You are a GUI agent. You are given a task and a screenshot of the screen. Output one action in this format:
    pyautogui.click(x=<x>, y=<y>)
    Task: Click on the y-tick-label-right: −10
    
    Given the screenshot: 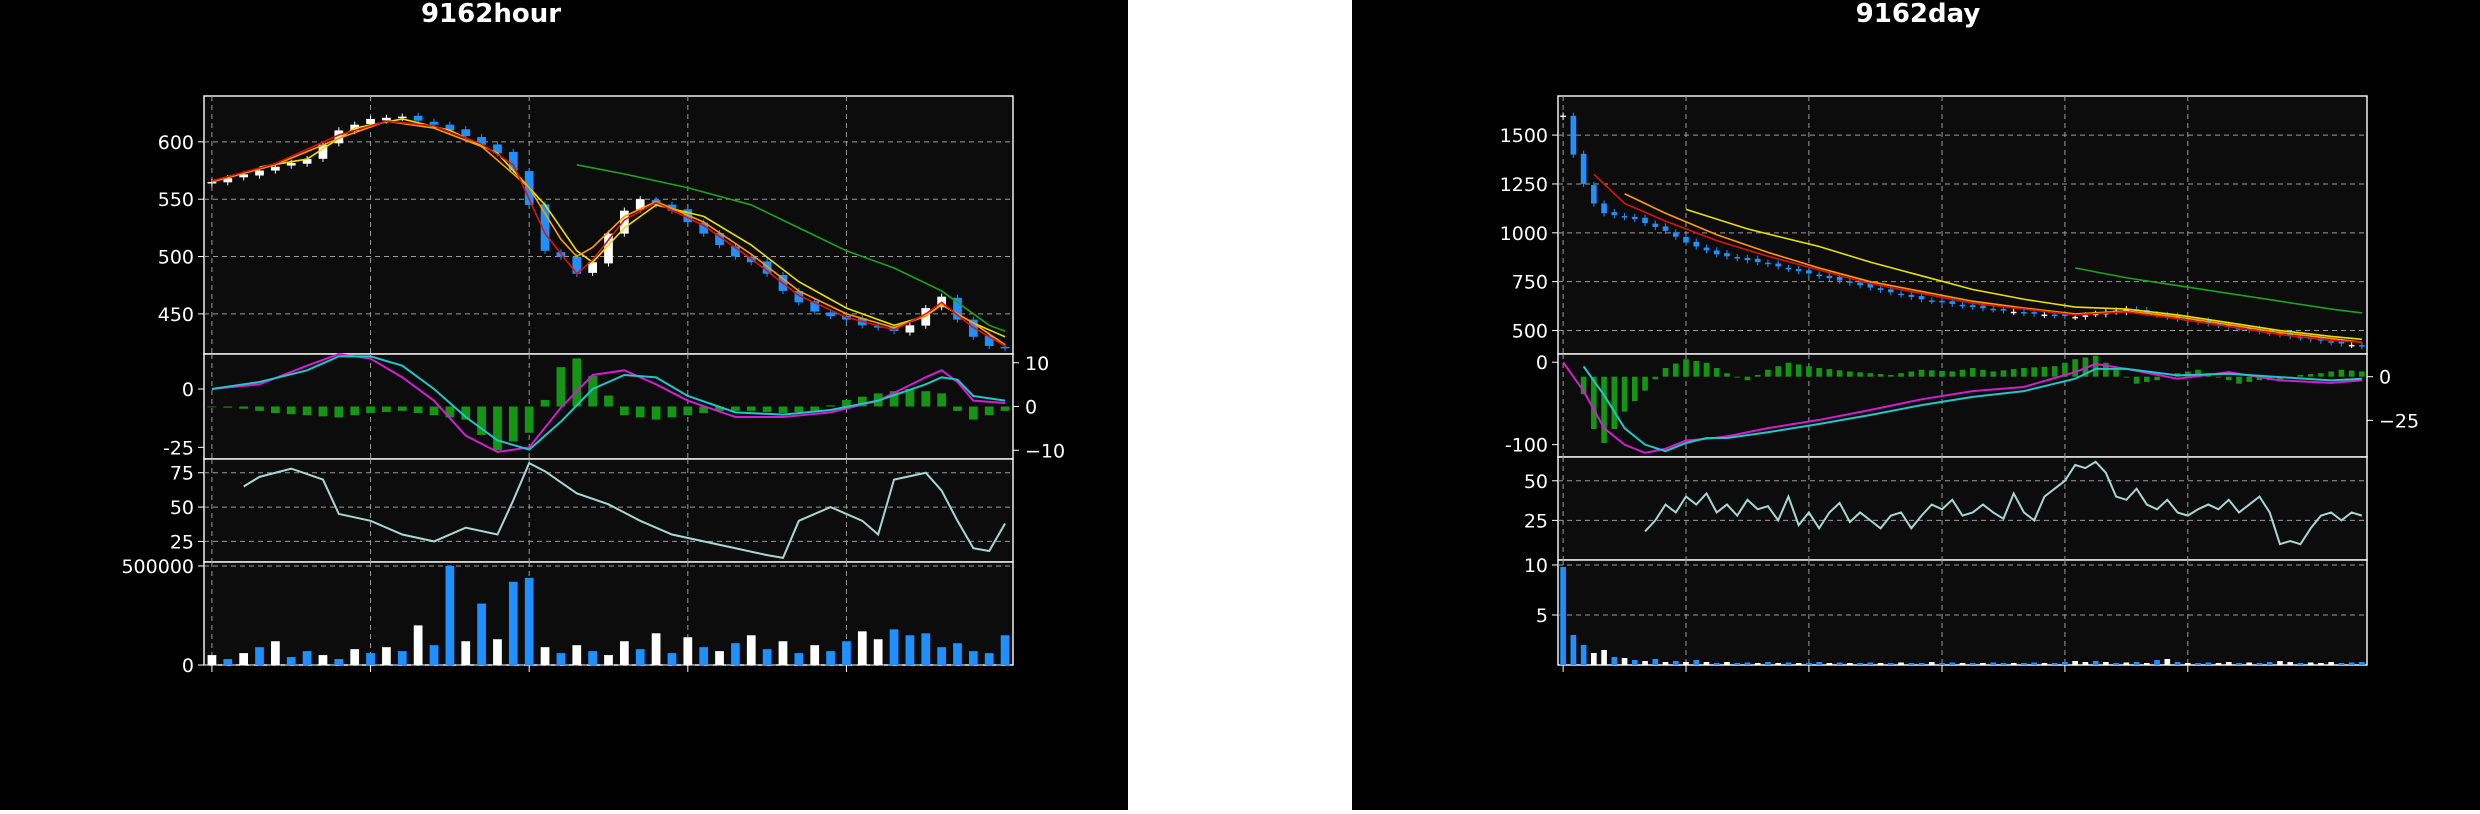 What is the action you would take?
    pyautogui.click(x=1045, y=451)
    